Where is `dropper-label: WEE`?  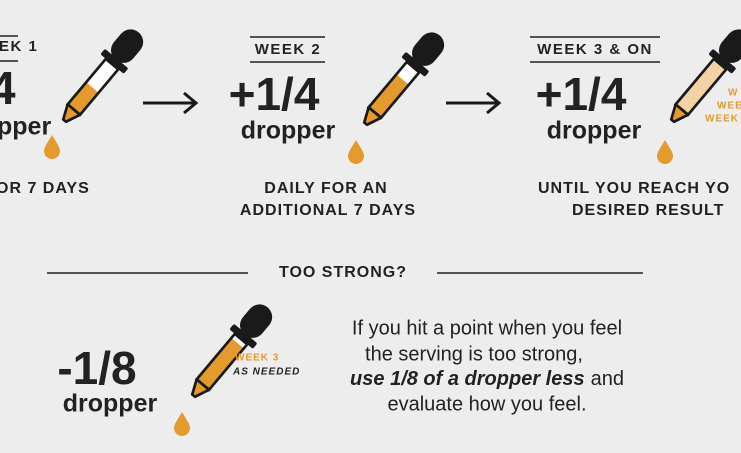
dropper-label: WEE is located at coordinates (729, 106).